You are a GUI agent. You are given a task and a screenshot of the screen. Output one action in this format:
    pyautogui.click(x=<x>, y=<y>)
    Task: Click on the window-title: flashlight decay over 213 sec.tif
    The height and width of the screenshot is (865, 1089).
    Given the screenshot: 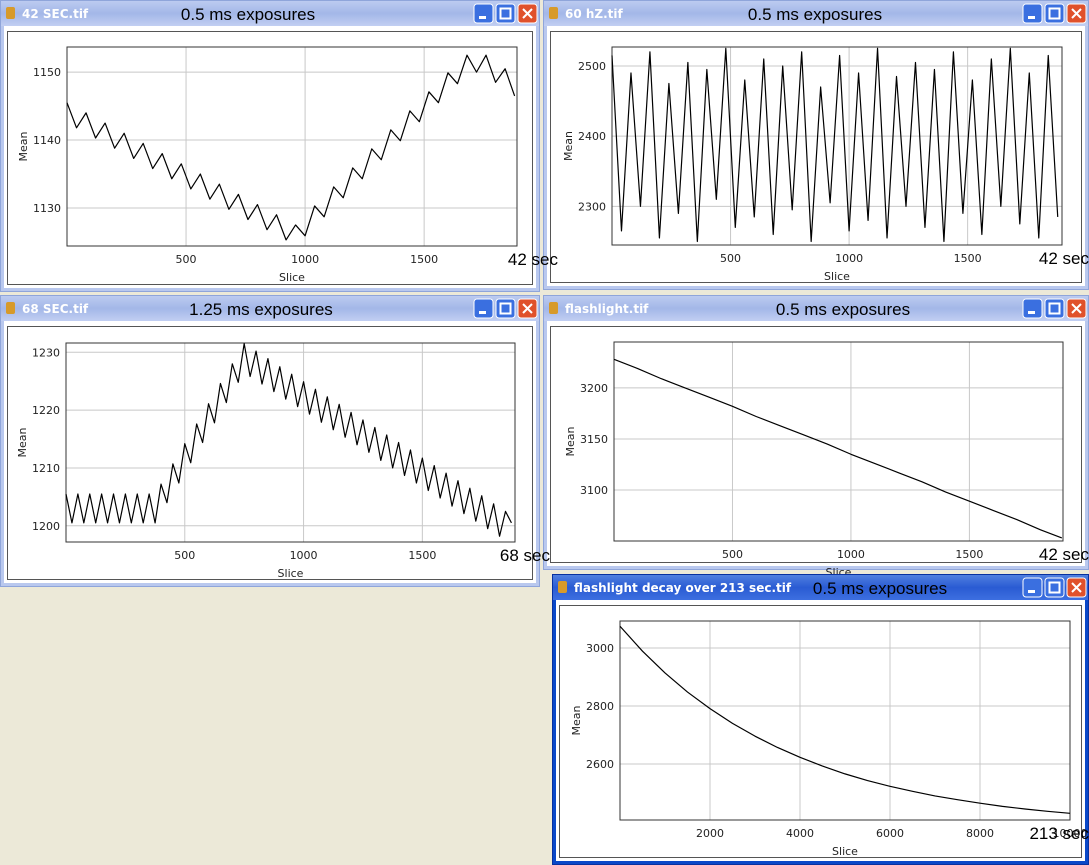 What is the action you would take?
    pyautogui.click(x=683, y=588)
    